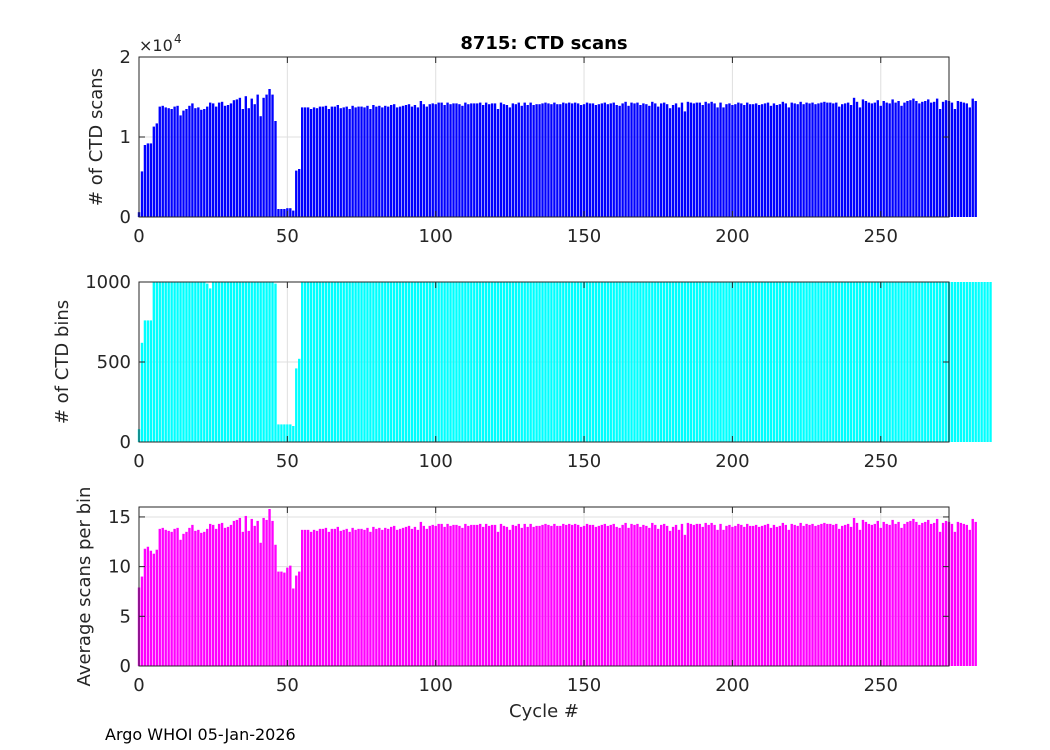  I want to click on y-tick-label: 0, so click(125, 666).